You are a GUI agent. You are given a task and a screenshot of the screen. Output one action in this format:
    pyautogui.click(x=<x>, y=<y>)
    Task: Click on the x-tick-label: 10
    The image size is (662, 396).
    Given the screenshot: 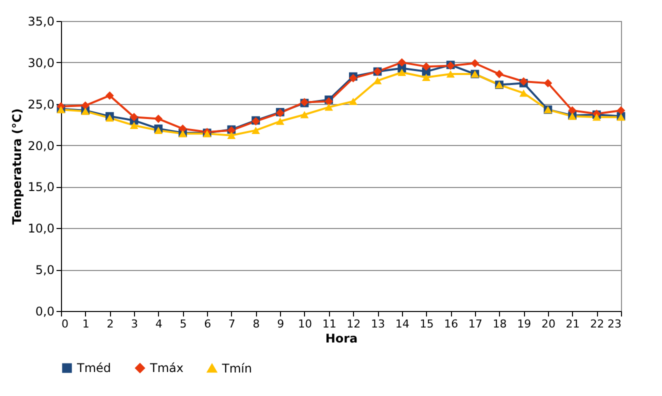 What is the action you would take?
    pyautogui.click(x=305, y=324)
    